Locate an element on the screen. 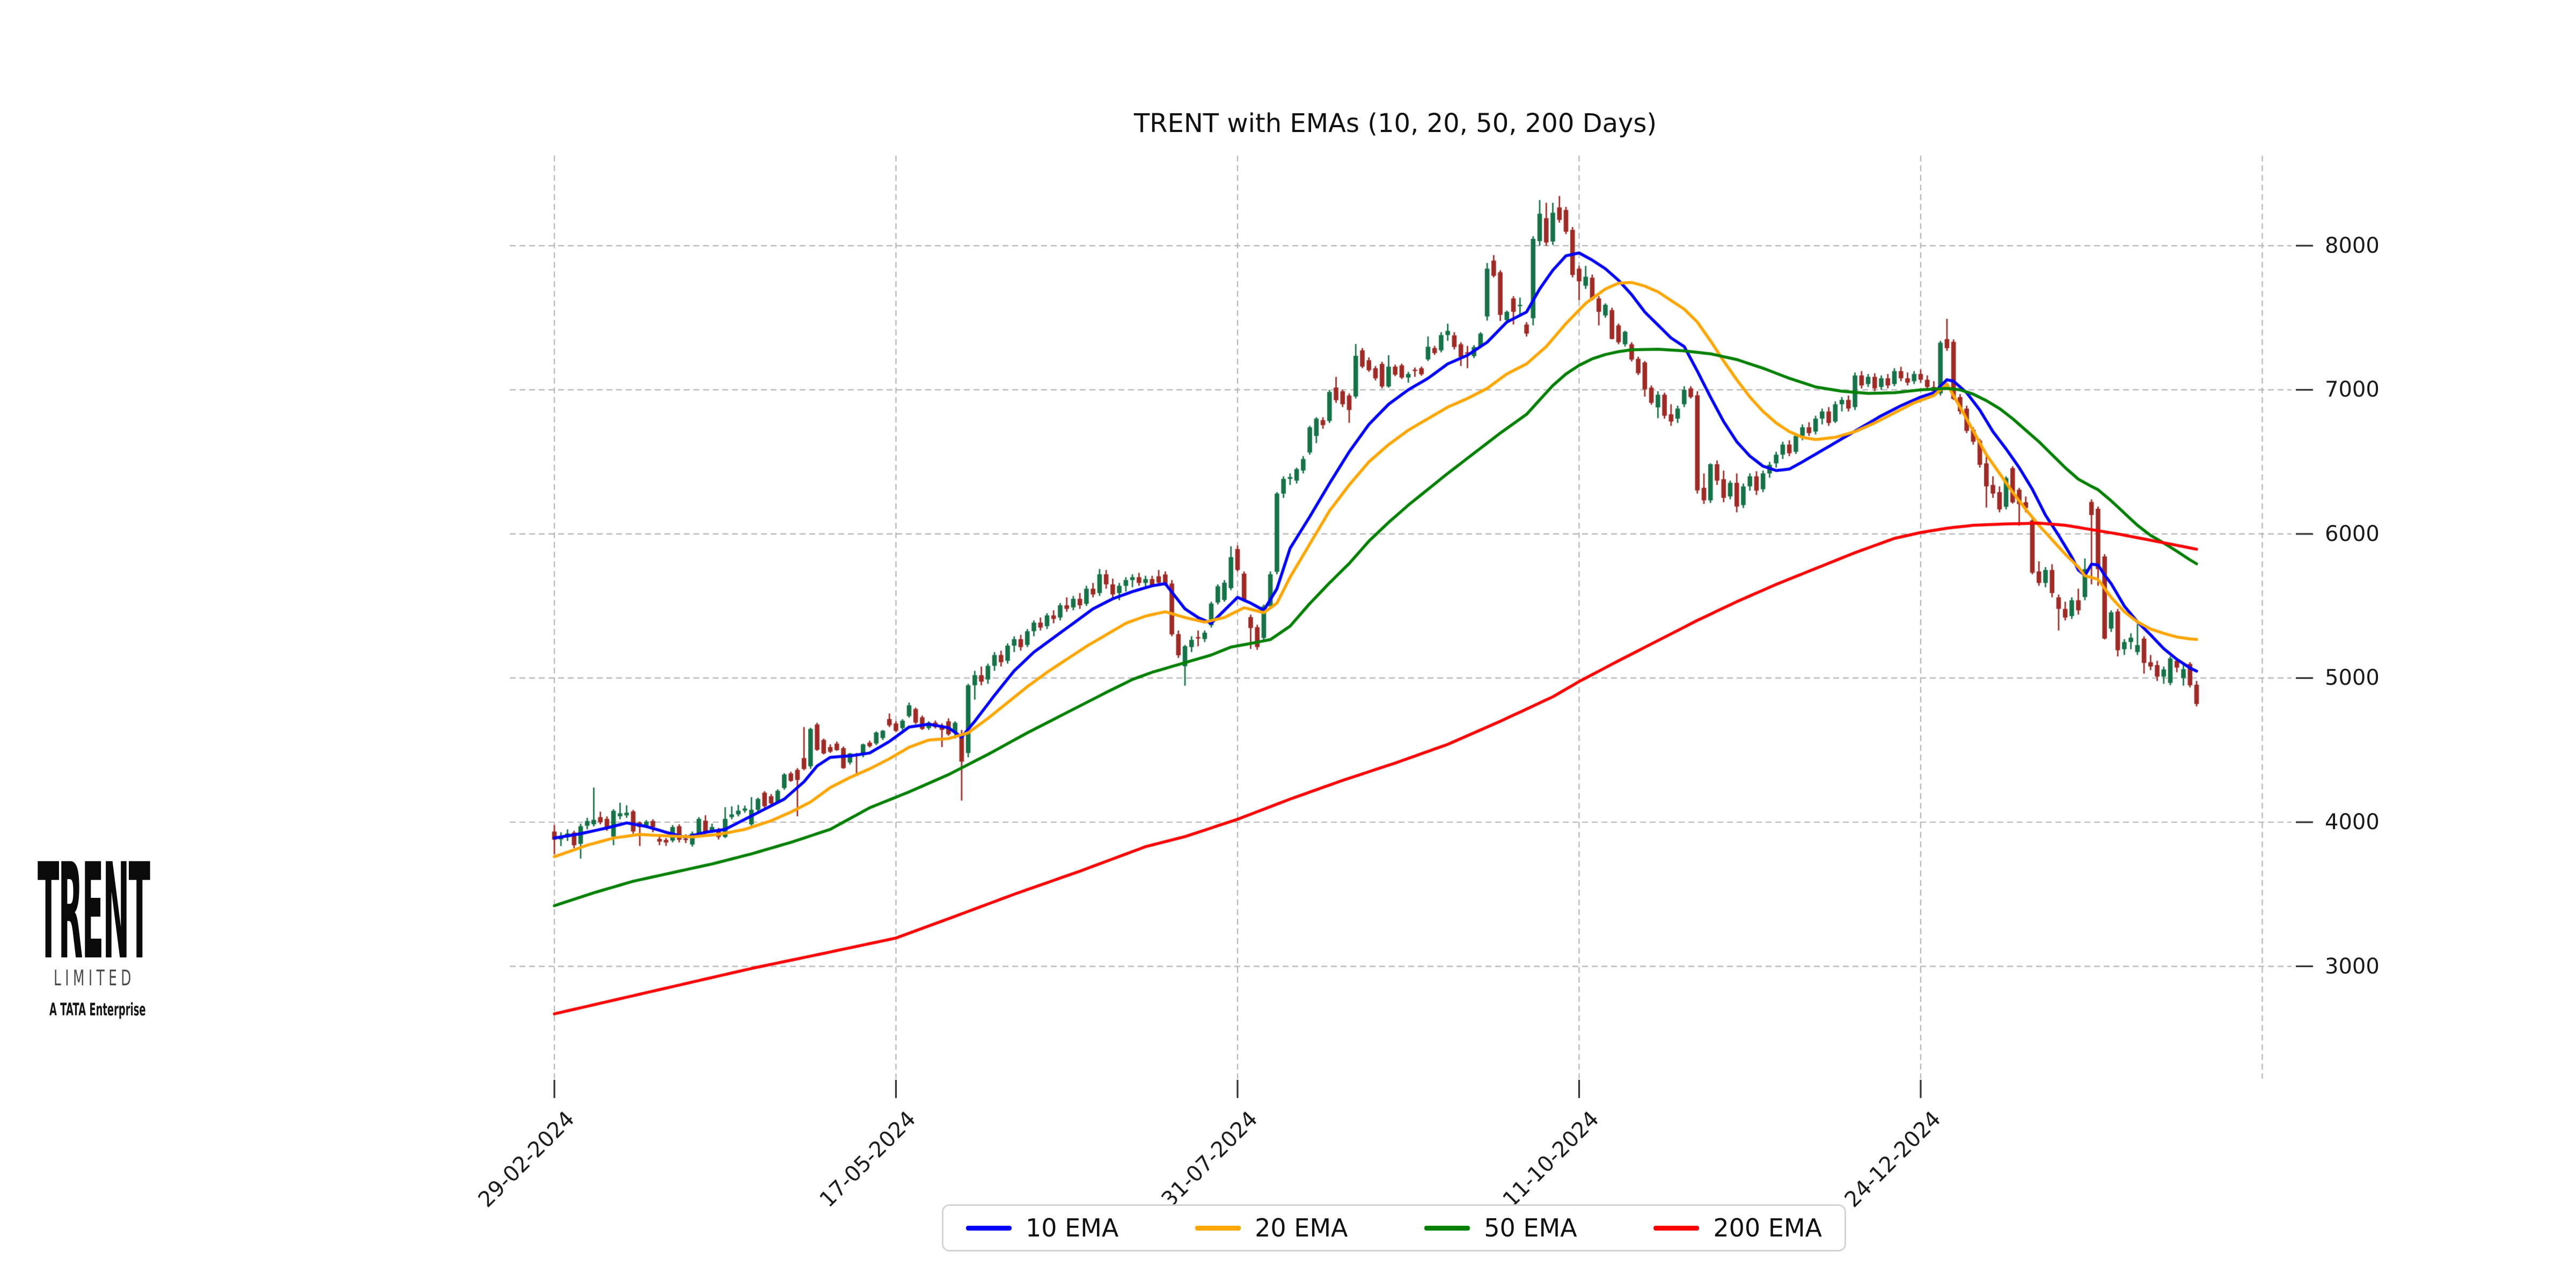 The width and height of the screenshot is (2576, 1288). legend-label: 50 EMA is located at coordinates (1530, 1227).